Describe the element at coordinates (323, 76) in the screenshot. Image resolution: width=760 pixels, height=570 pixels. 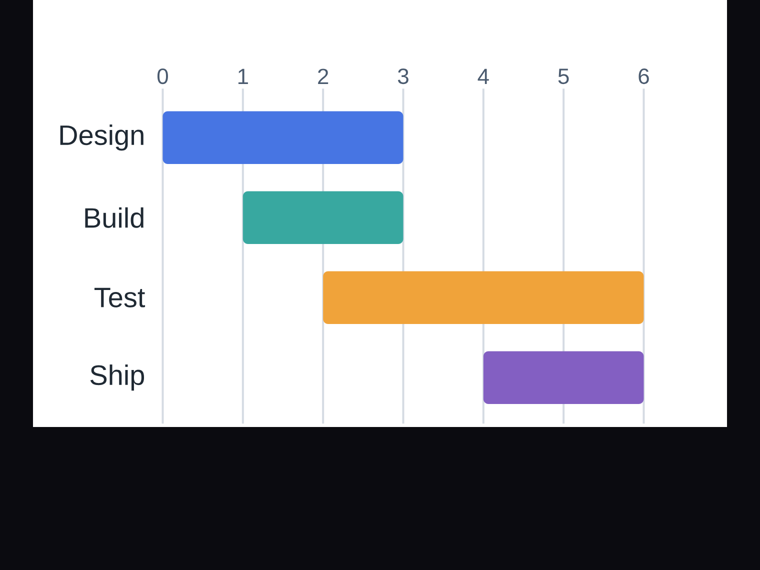
I see `x-tick-label: 2` at that location.